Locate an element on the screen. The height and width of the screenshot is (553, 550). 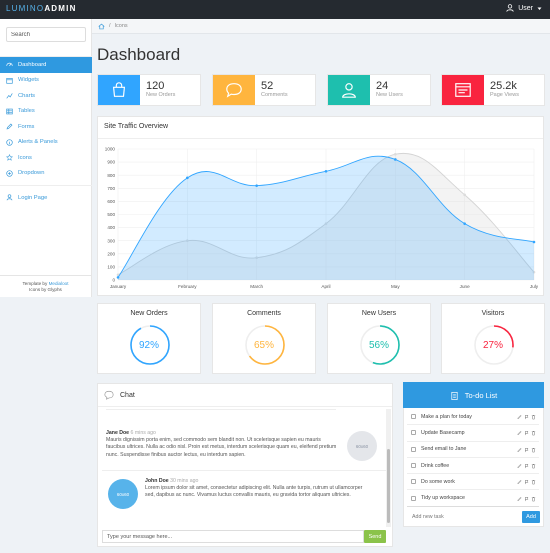
brand-part1: LUMINO is located at coordinates (25, 8).